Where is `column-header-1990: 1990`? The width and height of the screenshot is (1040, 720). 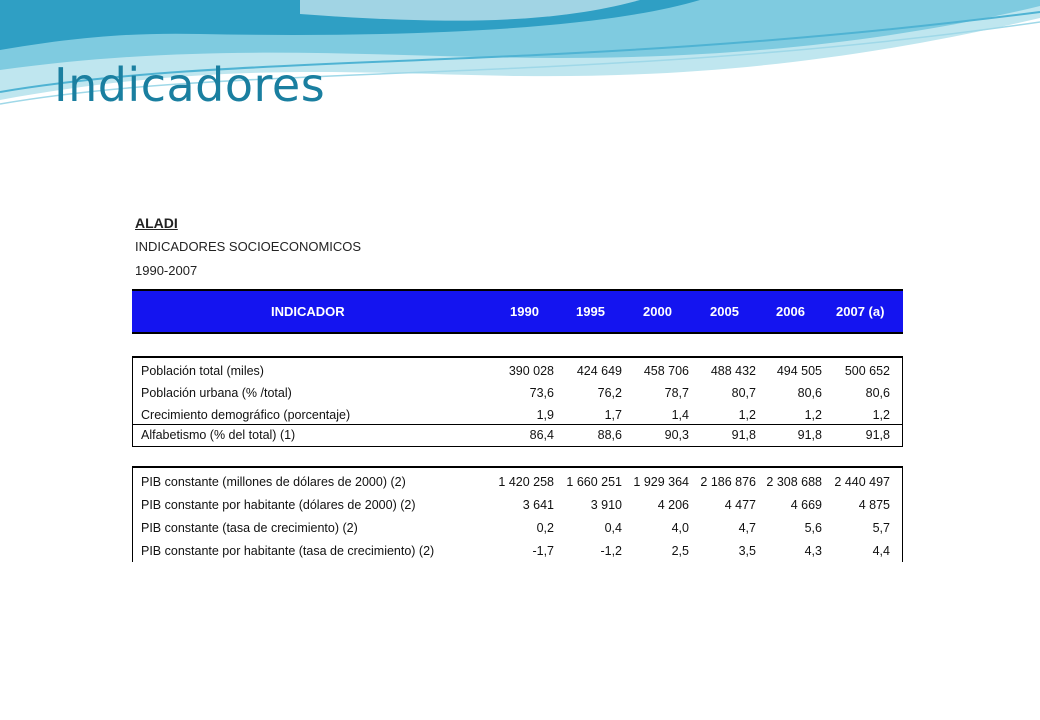 column-header-1990: 1990 is located at coordinates (524, 311).